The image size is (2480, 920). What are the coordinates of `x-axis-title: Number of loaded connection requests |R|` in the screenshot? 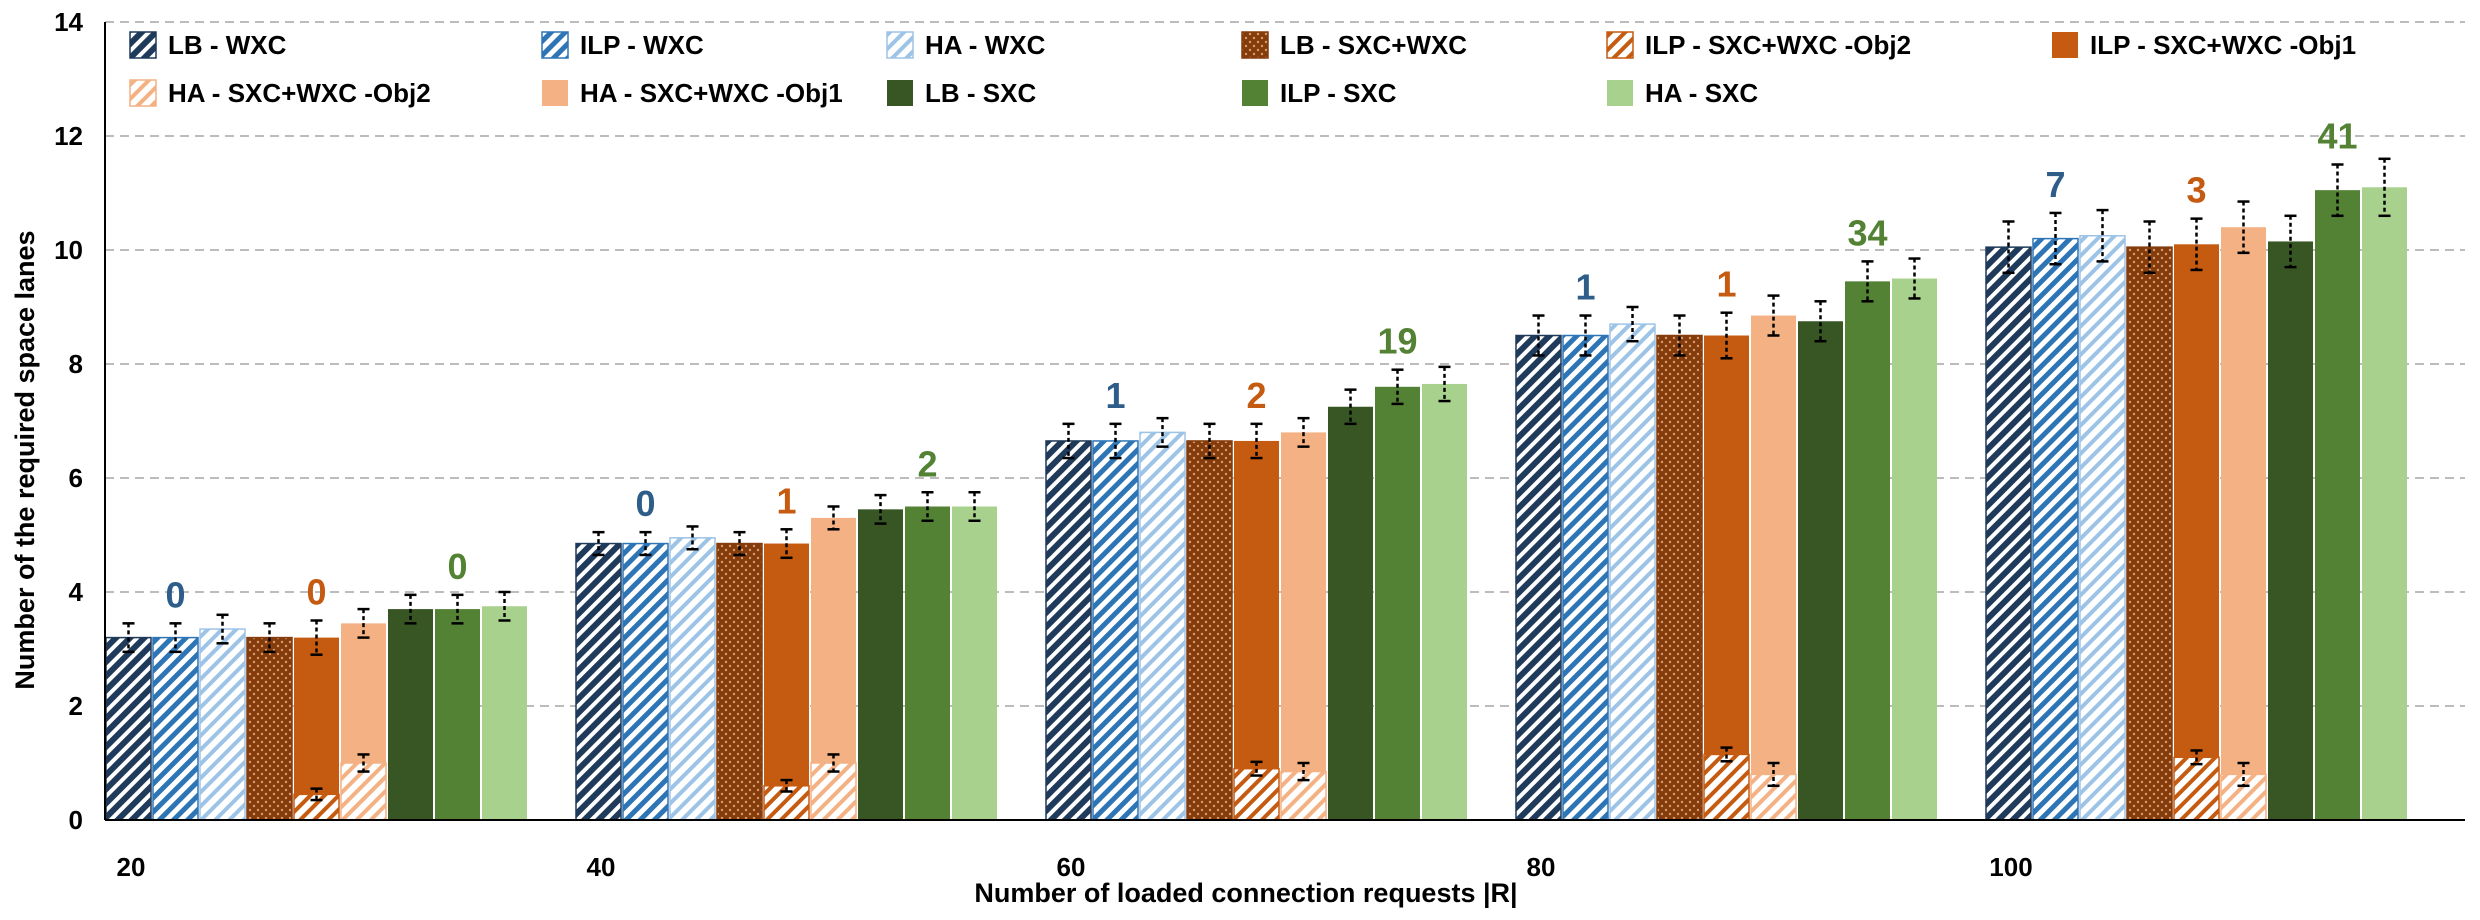 It's located at (1245, 893).